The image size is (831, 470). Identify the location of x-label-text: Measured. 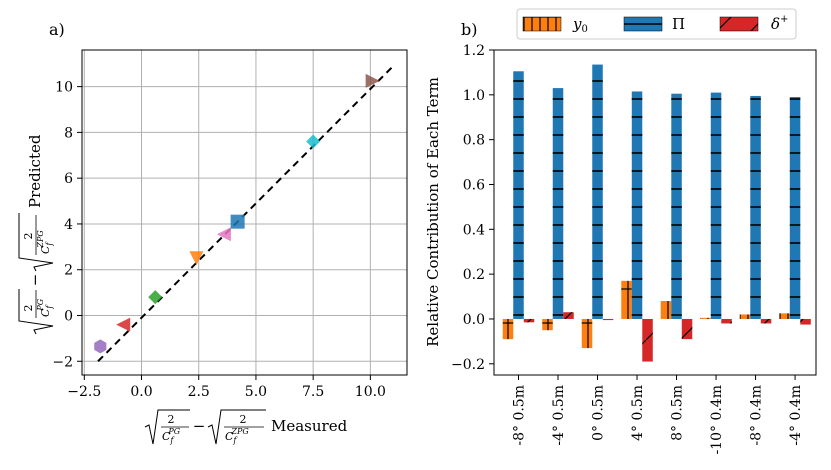
(309, 426).